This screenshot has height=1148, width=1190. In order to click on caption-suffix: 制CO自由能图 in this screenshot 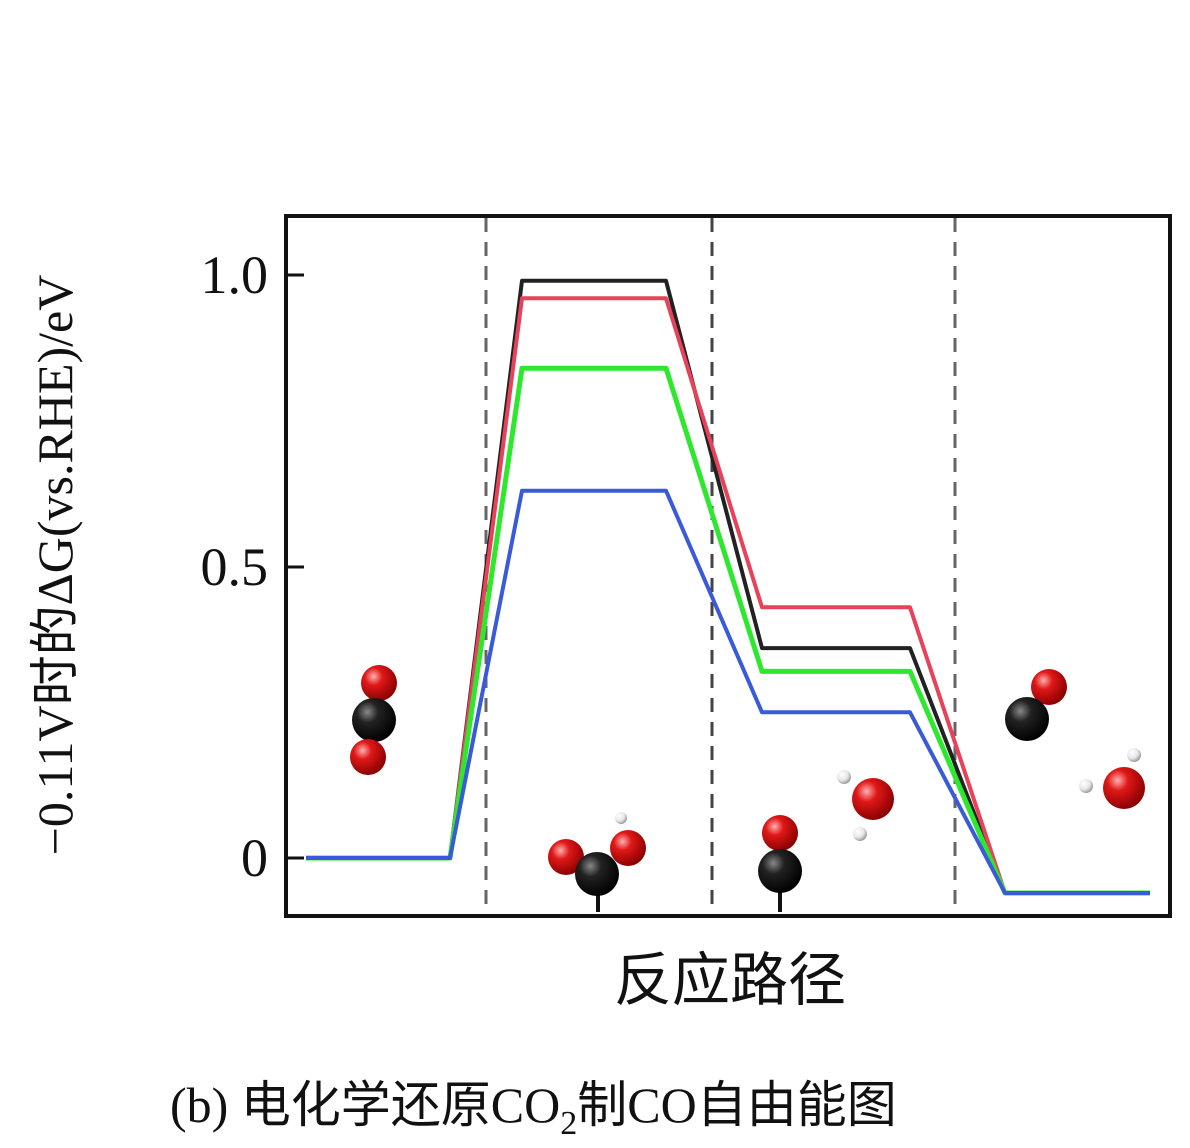, I will do `click(736, 1105)`.